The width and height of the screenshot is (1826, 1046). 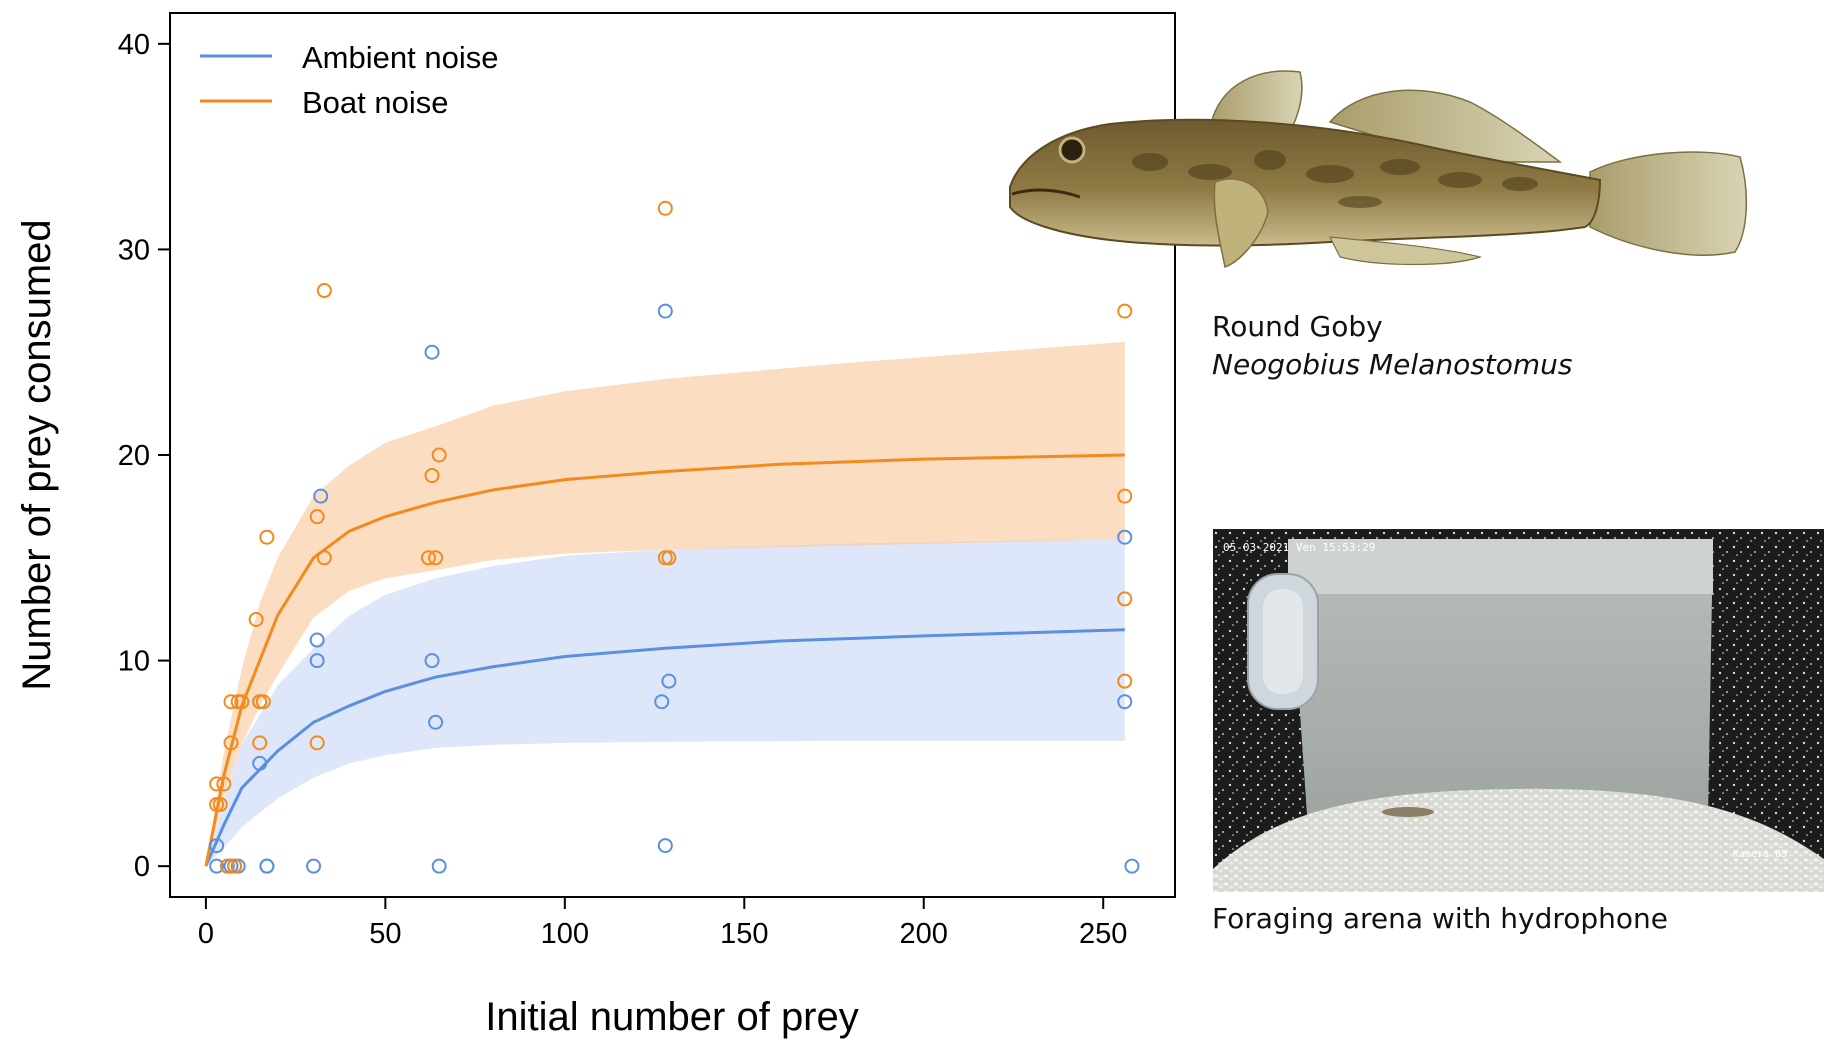 I want to click on goby-caption: Round Goby Neogobius Melanostomus, so click(x=1392, y=346).